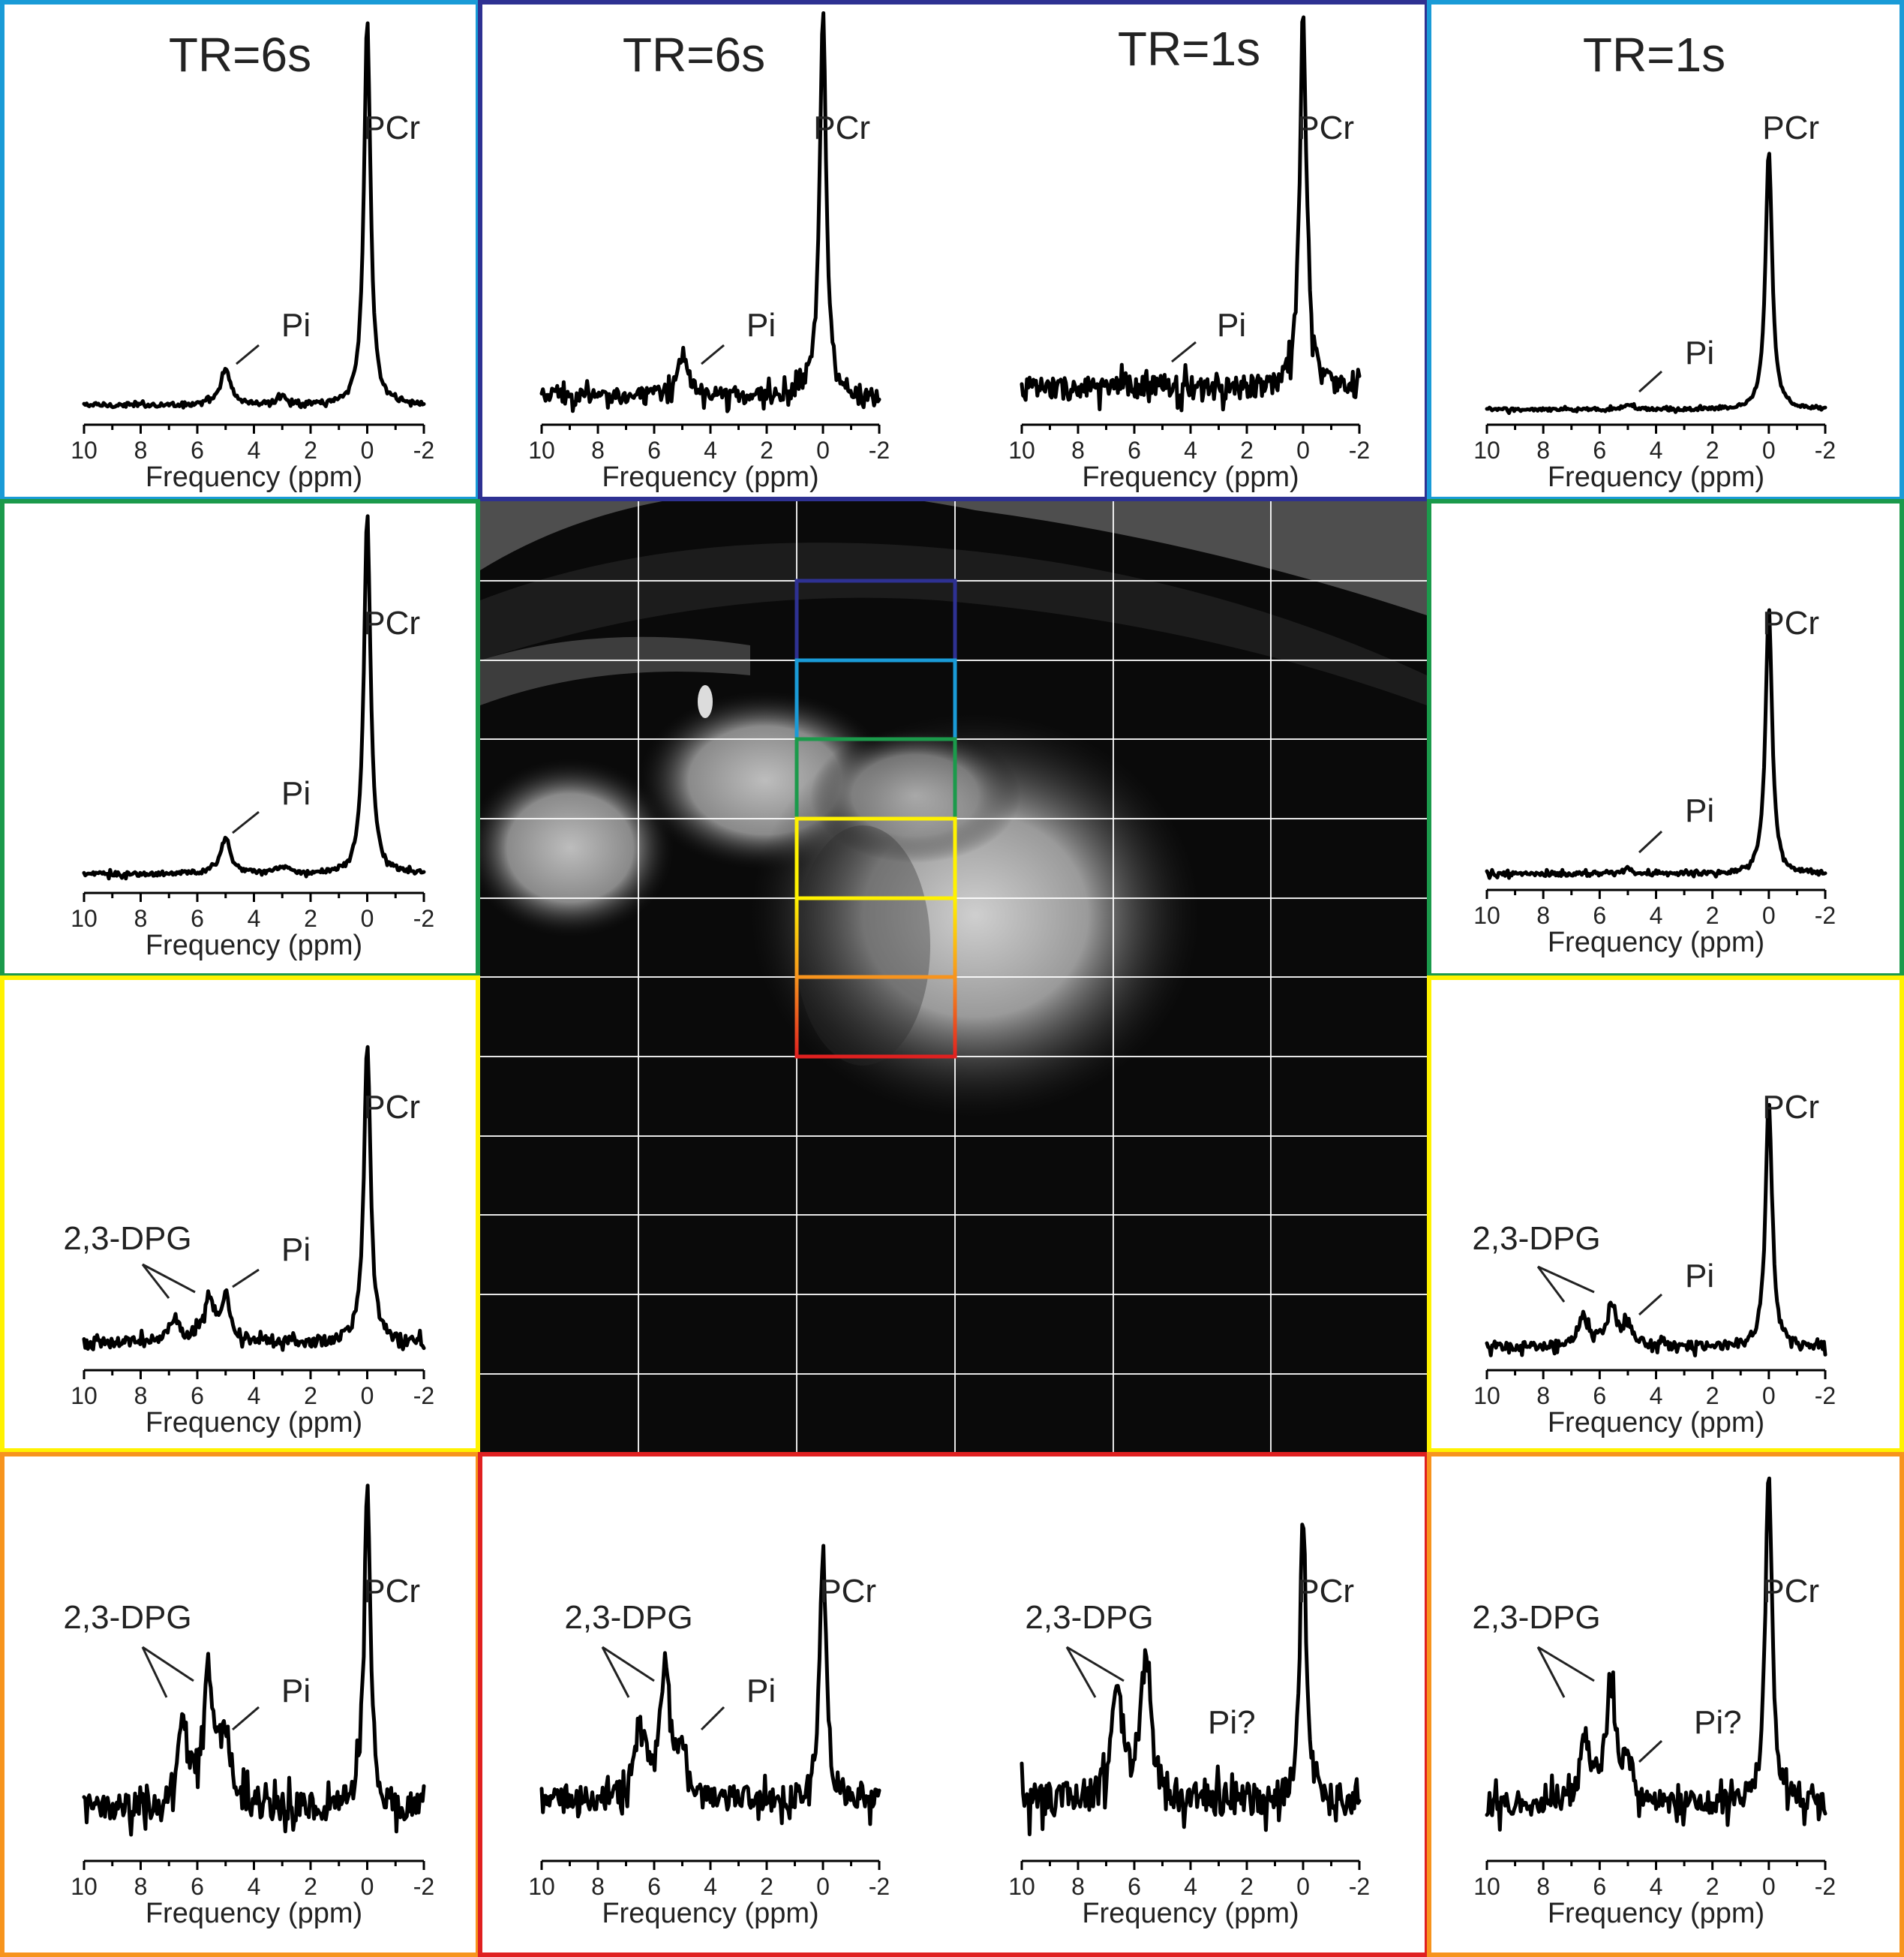 This screenshot has width=1904, height=1957. I want to click on spectrum-panel-p1: 10 8 6 4 2 0 -2 Frequency (ppm) TR=6s PCr Pi, so click(252, 257).